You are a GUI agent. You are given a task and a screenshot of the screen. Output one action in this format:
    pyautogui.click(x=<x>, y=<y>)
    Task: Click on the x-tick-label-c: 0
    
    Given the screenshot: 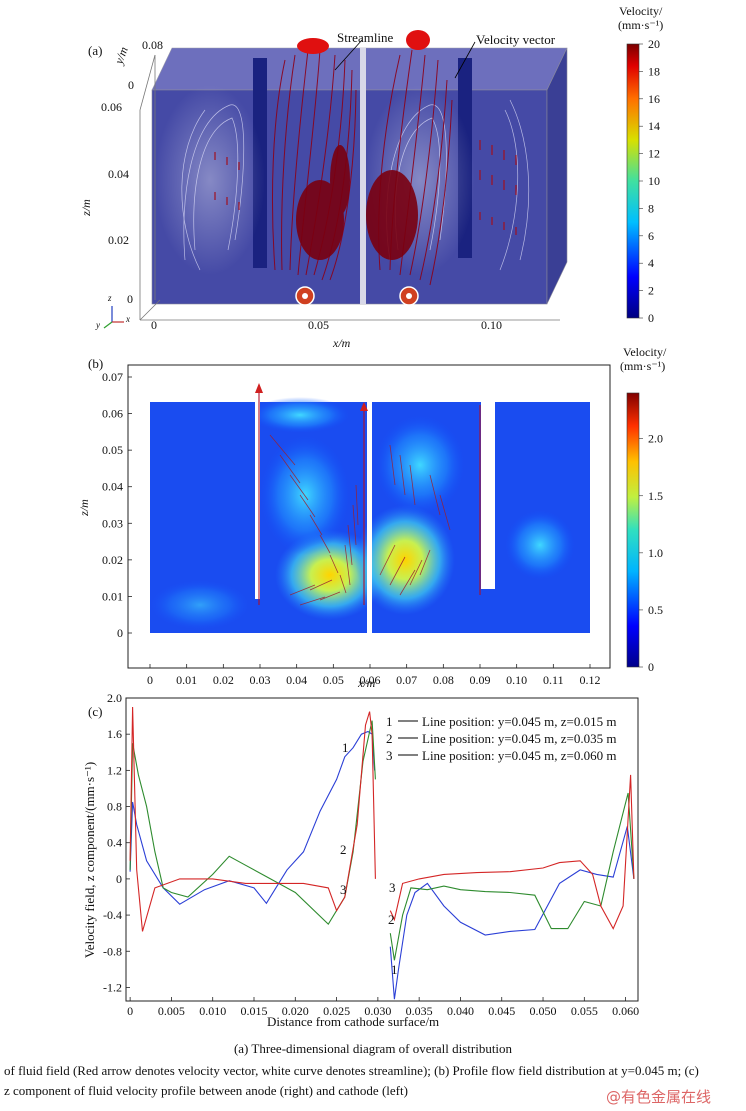 What is the action you would take?
    pyautogui.click(x=130, y=1011)
    